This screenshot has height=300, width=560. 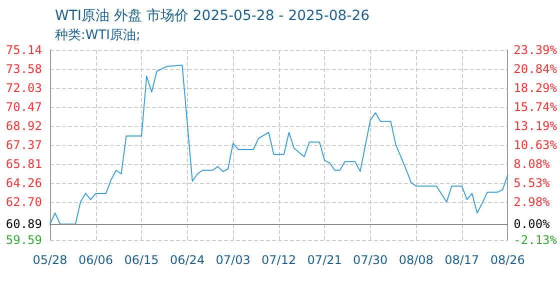 I want to click on chart-subtitle: 种类:WTI原油;, so click(x=97, y=35).